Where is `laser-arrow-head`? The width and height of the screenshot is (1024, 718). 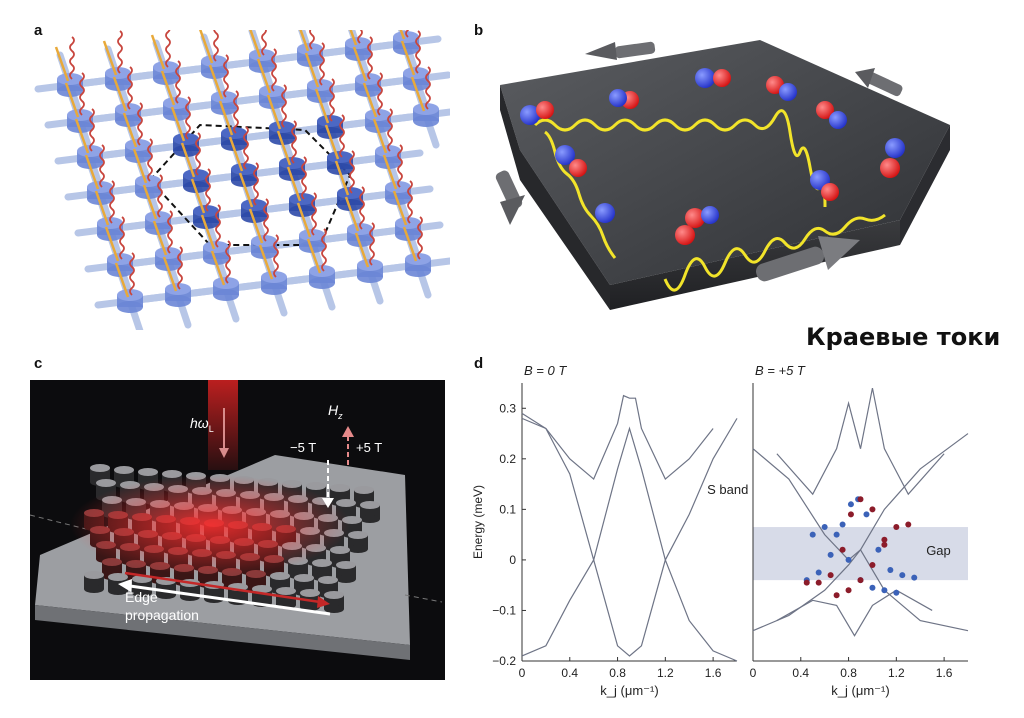 laser-arrow-head is located at coordinates (224, 453).